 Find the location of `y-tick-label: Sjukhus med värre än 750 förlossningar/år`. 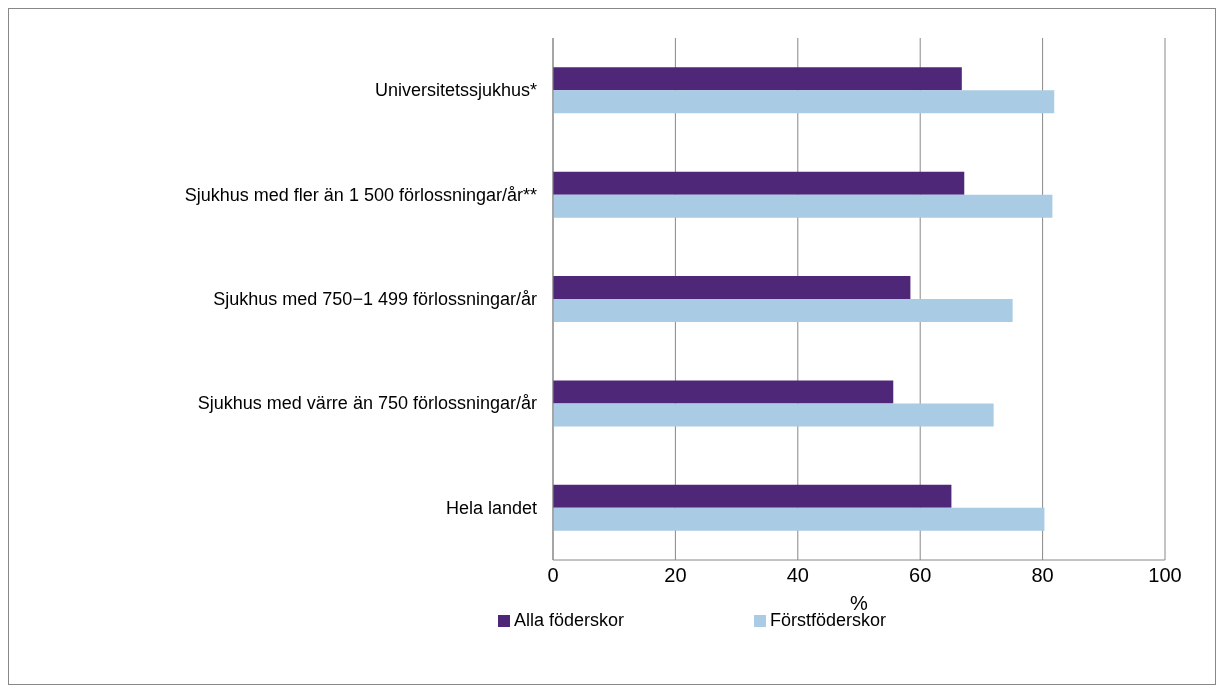

y-tick-label: Sjukhus med värre än 750 förlossningar/år is located at coordinates (367, 403).